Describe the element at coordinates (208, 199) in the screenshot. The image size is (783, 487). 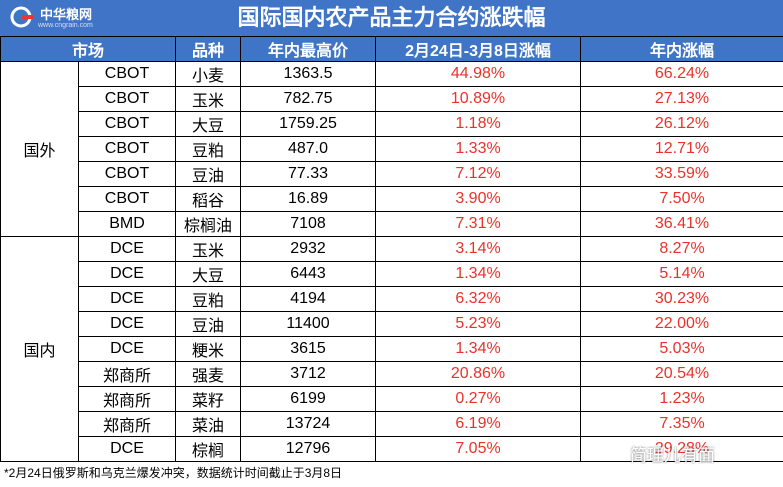
I see `table-cell: 稻谷` at that location.